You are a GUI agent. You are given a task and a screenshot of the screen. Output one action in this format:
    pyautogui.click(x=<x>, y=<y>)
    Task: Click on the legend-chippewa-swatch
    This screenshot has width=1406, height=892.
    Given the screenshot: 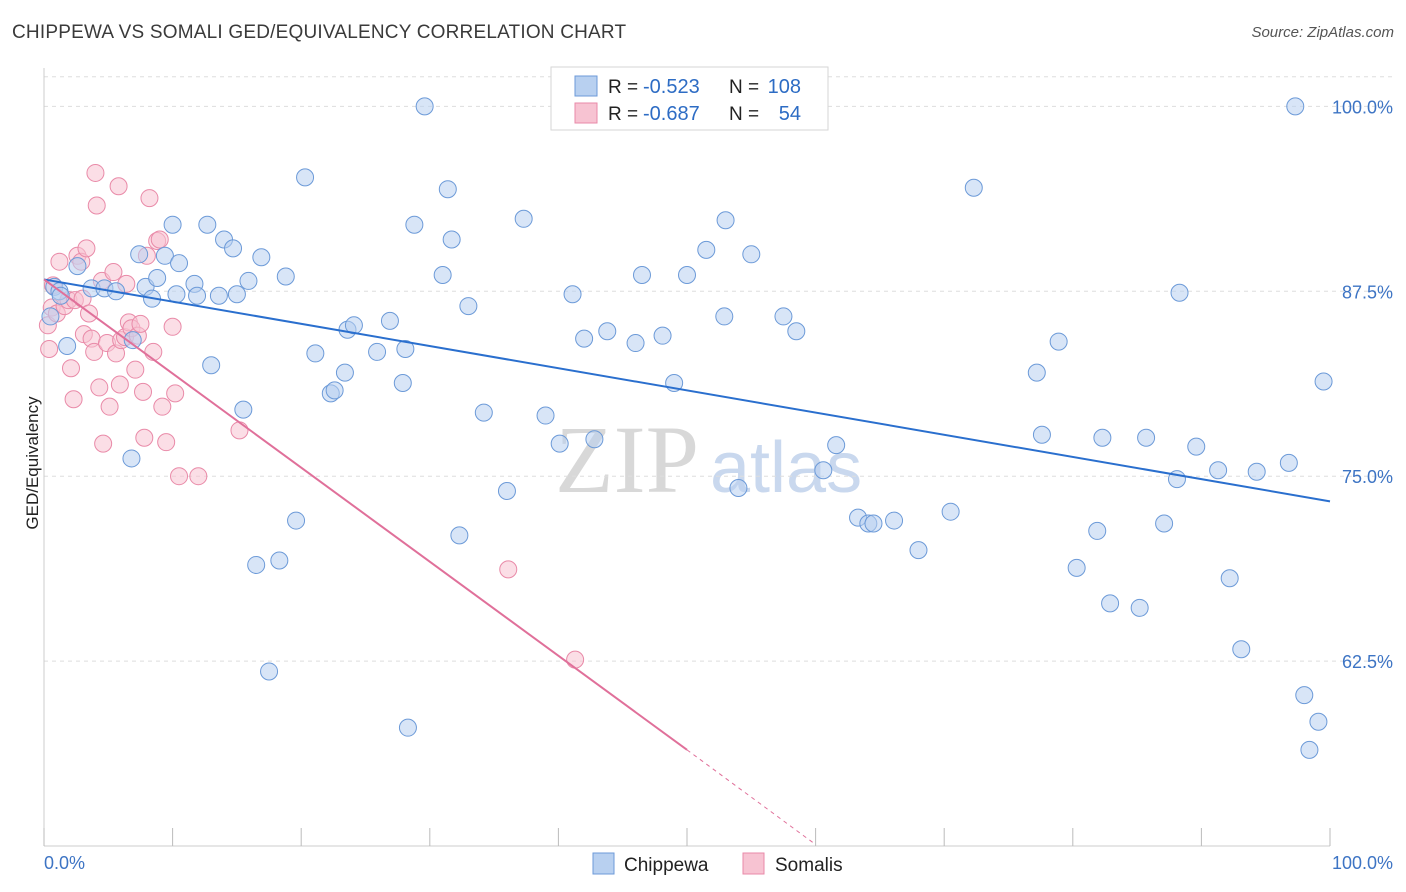 What is the action you would take?
    pyautogui.click(x=586, y=86)
    